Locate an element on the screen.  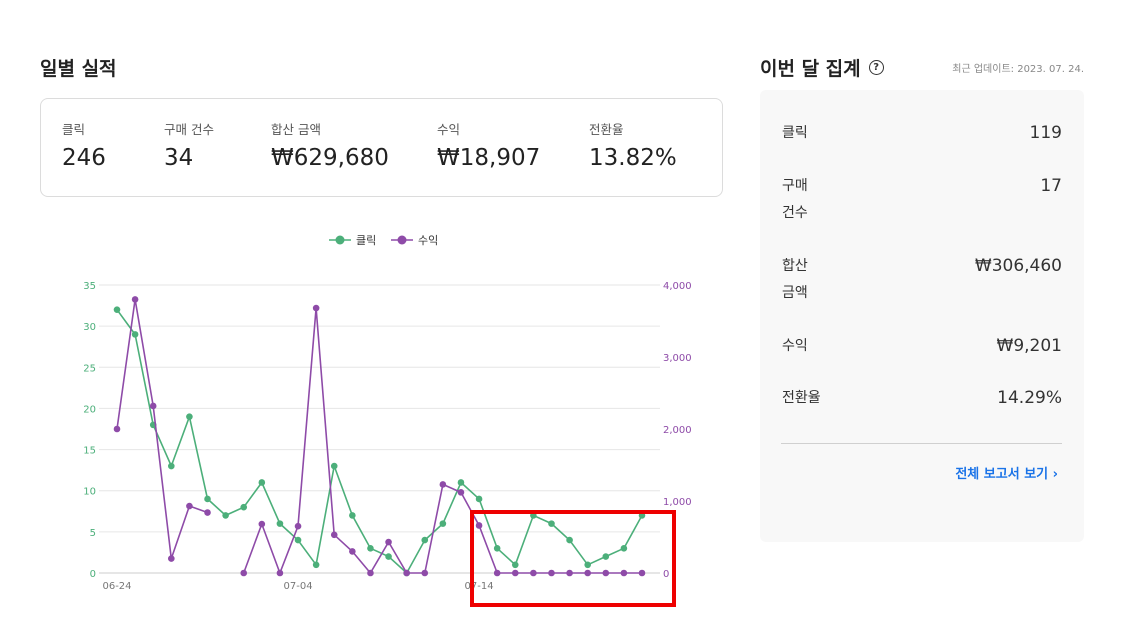
monthly-value: 119 is located at coordinates (1045, 133).